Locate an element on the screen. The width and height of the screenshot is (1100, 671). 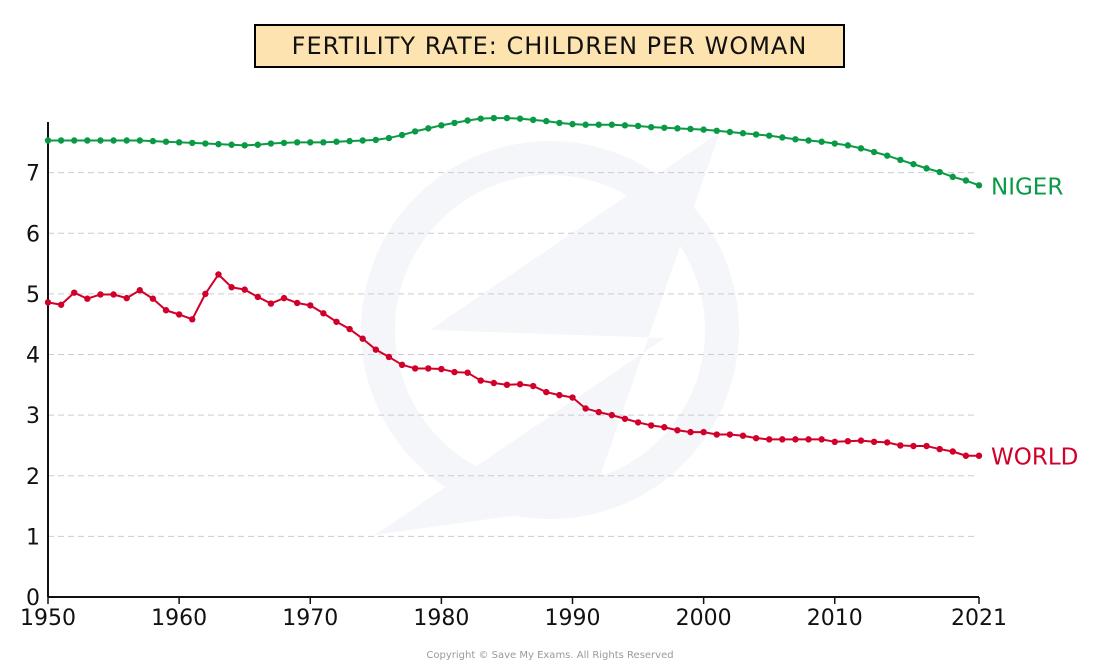
x-axis-ticks: 1950 1960 1970 1980 1990 2000 2010 2021 is located at coordinates (513, 614).